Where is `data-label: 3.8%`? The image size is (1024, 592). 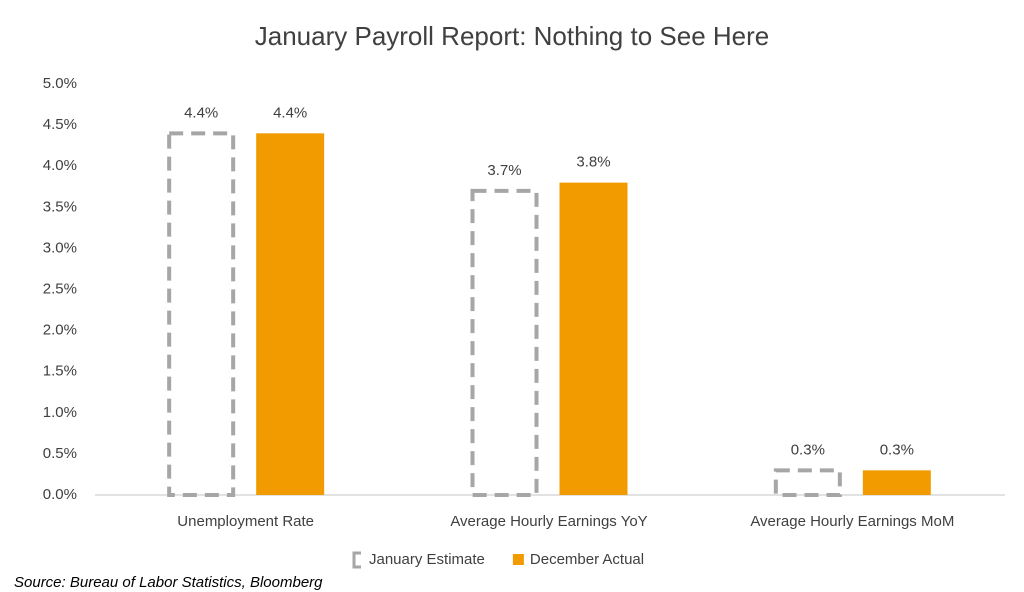 data-label: 3.8% is located at coordinates (593, 162).